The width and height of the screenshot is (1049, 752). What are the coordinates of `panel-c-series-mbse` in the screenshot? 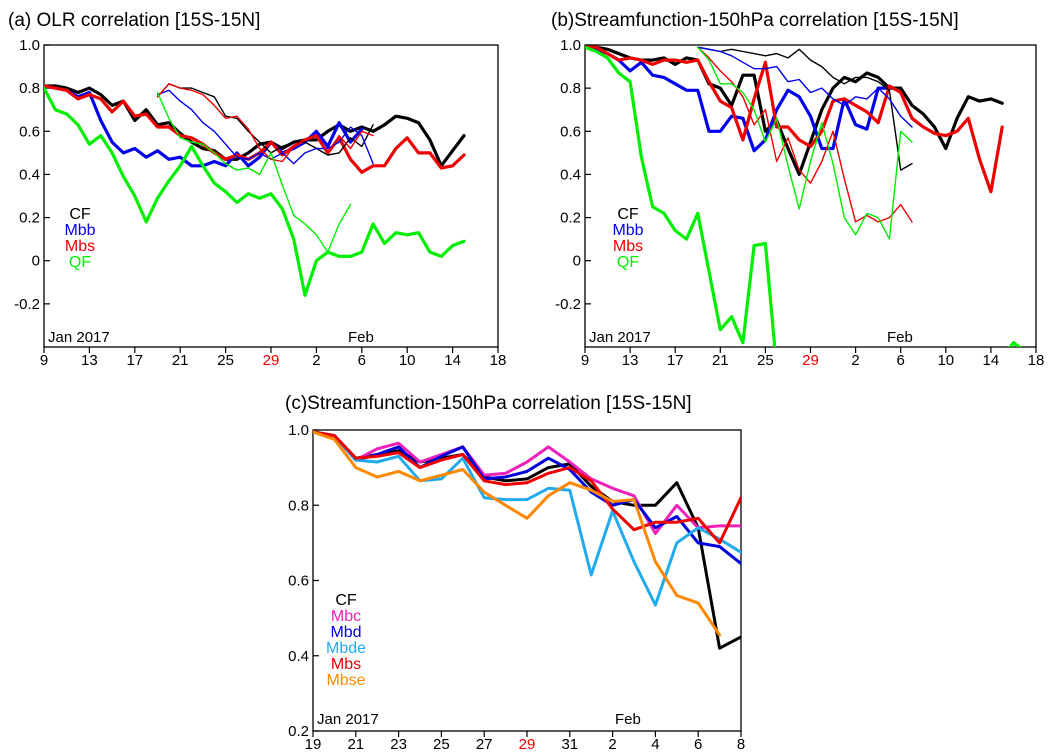 It's located at (517, 533).